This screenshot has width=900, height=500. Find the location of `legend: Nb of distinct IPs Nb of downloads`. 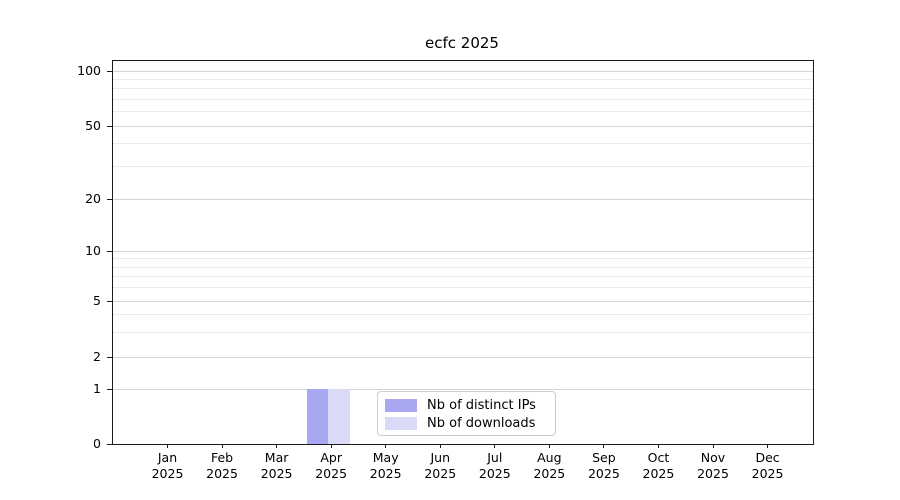

legend: Nb of distinct IPs Nb of downloads is located at coordinates (466, 413).